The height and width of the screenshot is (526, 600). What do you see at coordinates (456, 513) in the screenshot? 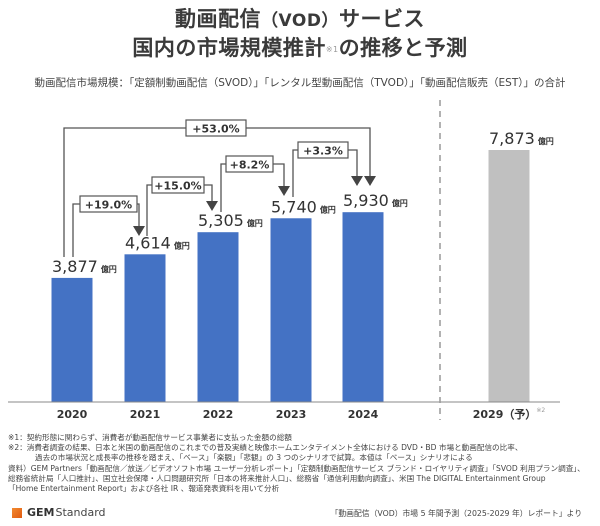
I see `report-credit: 「動画配信（VOD）市場 5 年間予測（2025-2029 年）レポート」より` at bounding box center [456, 513].